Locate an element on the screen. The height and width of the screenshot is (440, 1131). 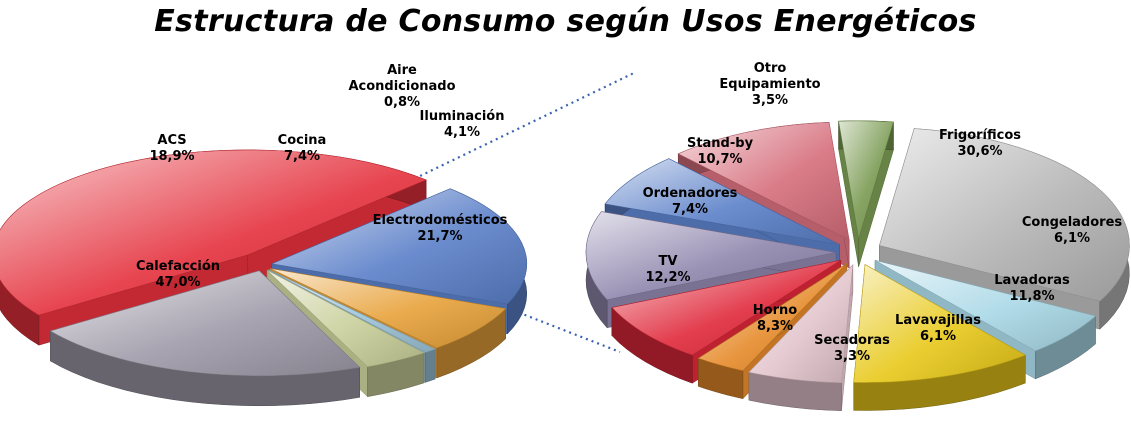
left-slice-electrodomesticos is located at coordinates (205, 338).